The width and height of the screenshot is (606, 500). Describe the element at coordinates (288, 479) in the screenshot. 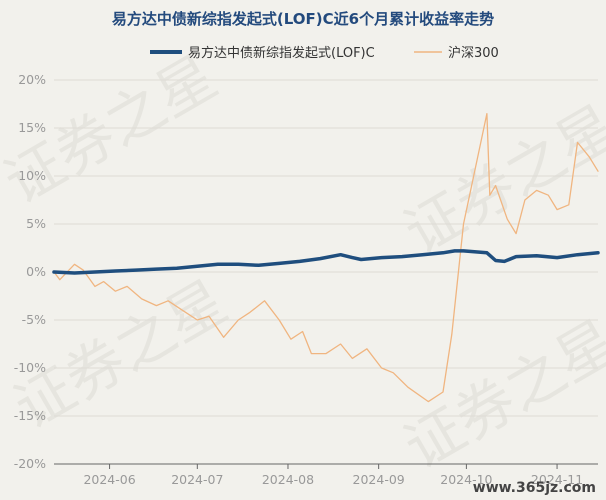

I see `x-tick-label: 2024-08` at that location.